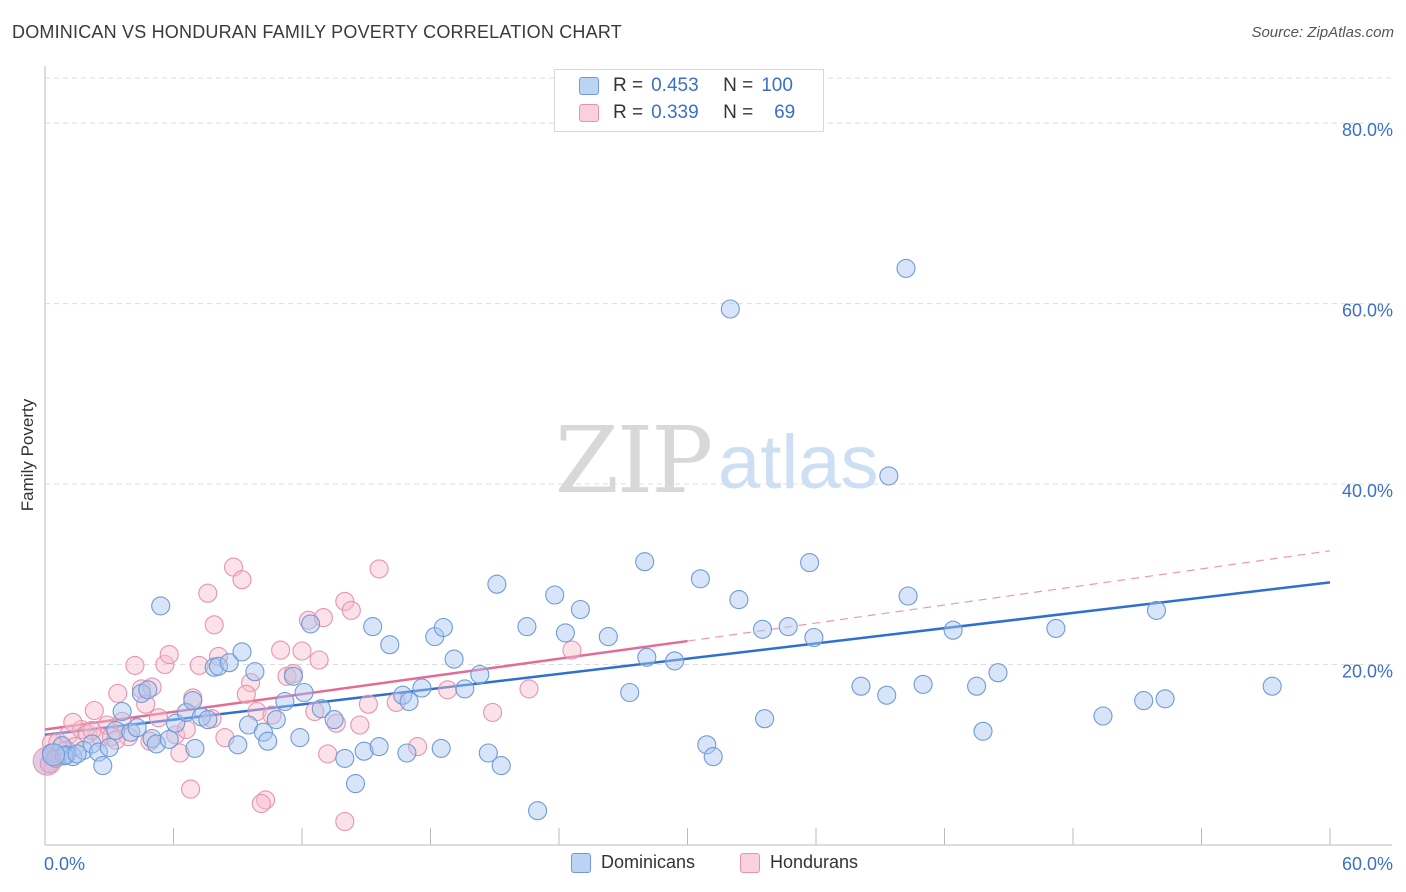  What do you see at coordinates (1367, 491) in the screenshot?
I see `y-tick-label: 40.0%` at bounding box center [1367, 491].